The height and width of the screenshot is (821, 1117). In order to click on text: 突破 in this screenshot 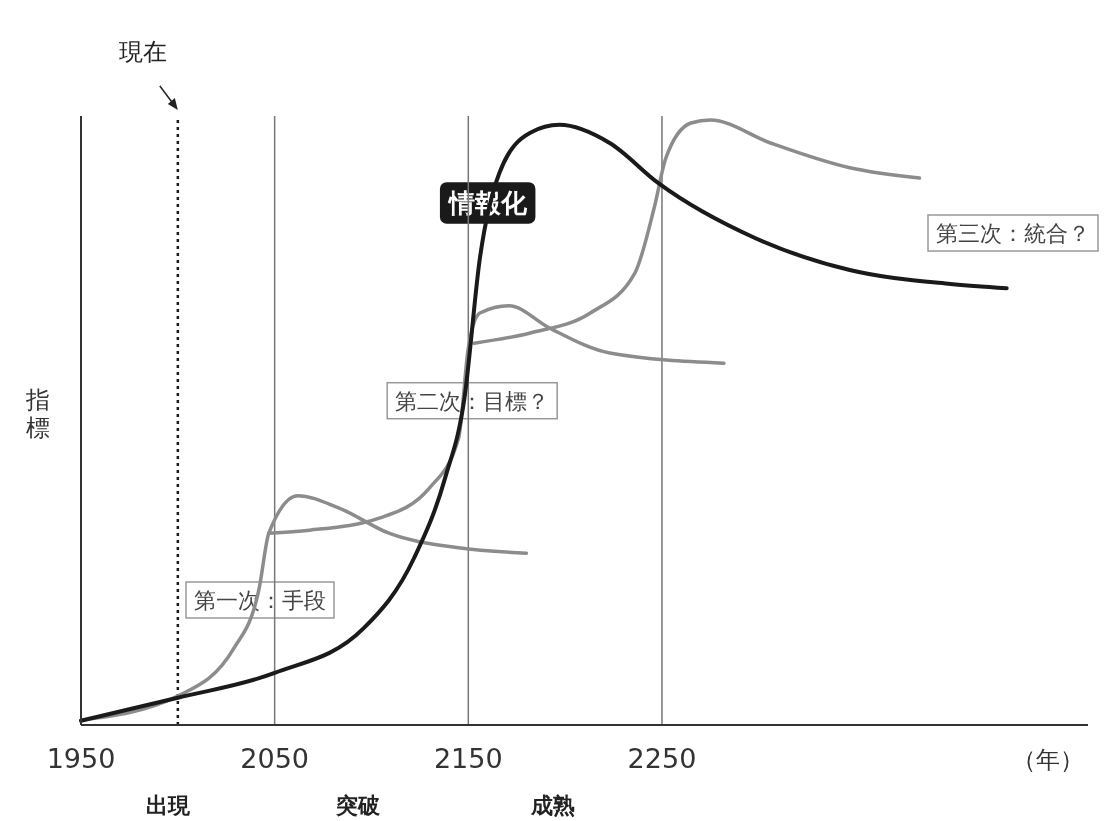, I will do `click(358, 805)`.